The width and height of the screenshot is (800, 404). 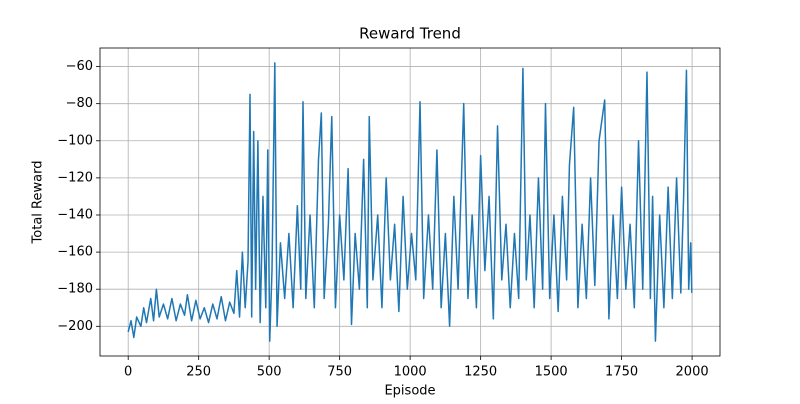 I want to click on x-axis-label: Episode, so click(x=409, y=391).